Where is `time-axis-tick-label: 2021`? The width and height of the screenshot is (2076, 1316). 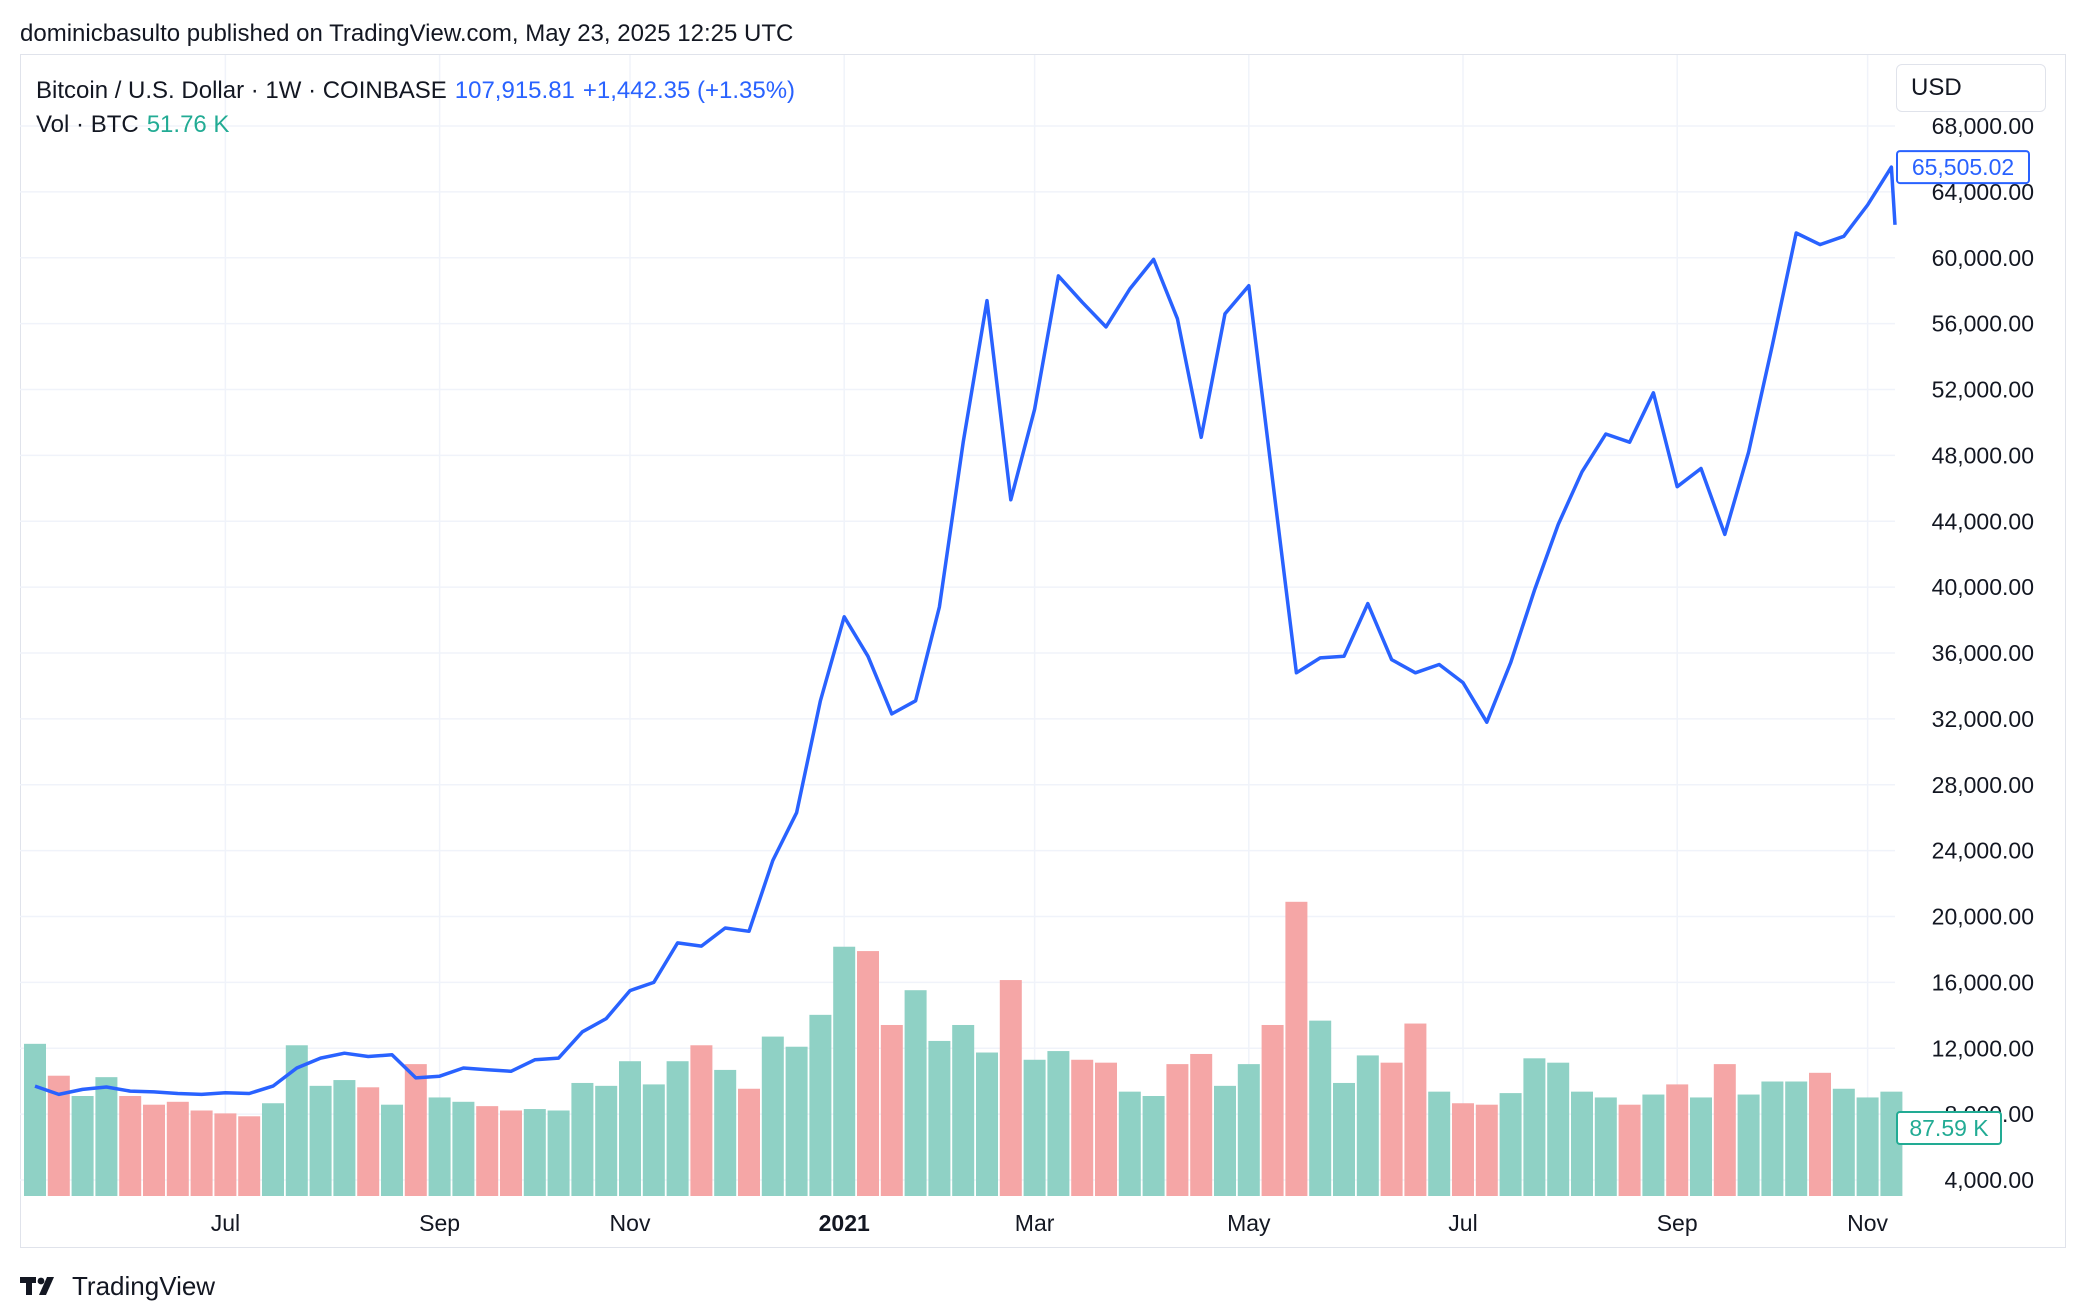 time-axis-tick-label: 2021 is located at coordinates (844, 1223).